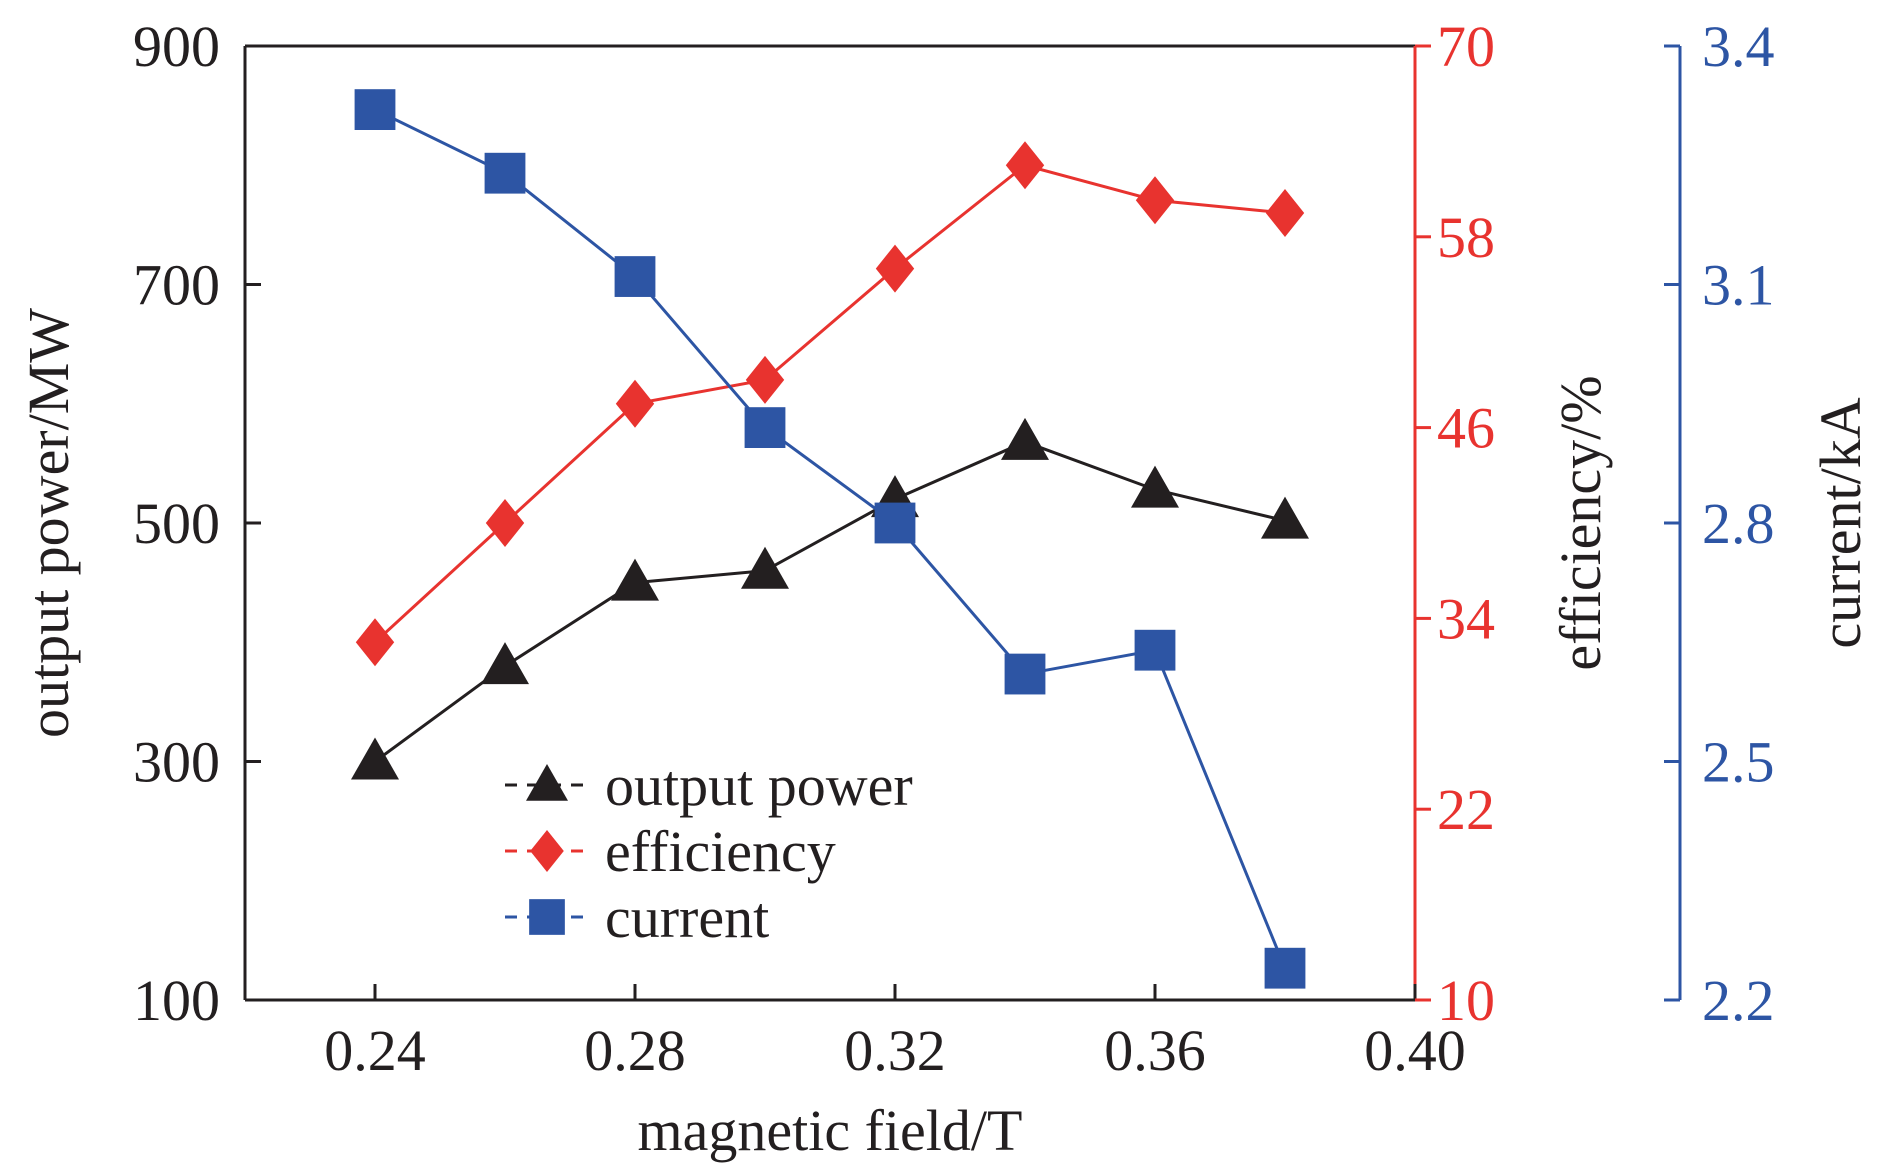 The height and width of the screenshot is (1174, 1890). Describe the element at coordinates (1155, 1050) in the screenshot. I see `x-tick-label: 0.36` at that location.